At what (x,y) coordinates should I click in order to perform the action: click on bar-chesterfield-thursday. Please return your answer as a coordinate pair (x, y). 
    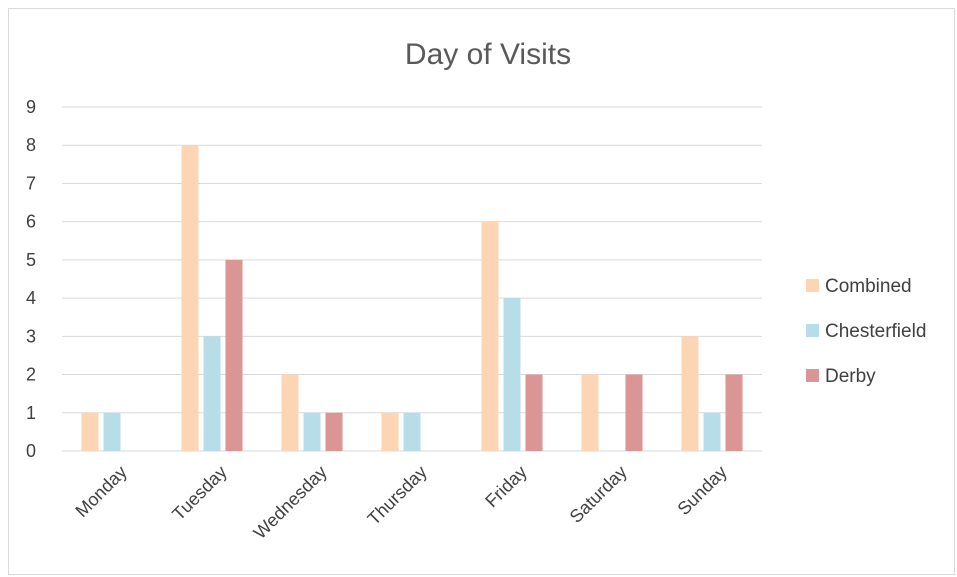
    Looking at the image, I should click on (412, 431).